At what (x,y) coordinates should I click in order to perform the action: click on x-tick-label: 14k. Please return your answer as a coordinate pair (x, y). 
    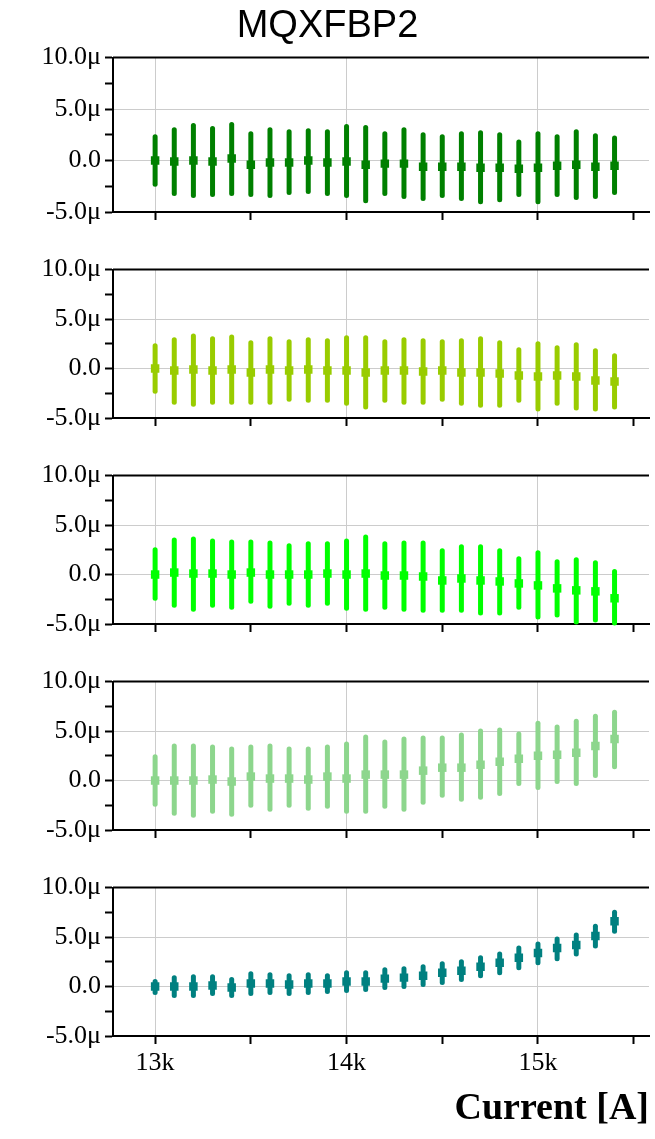
    Looking at the image, I should click on (347, 1062).